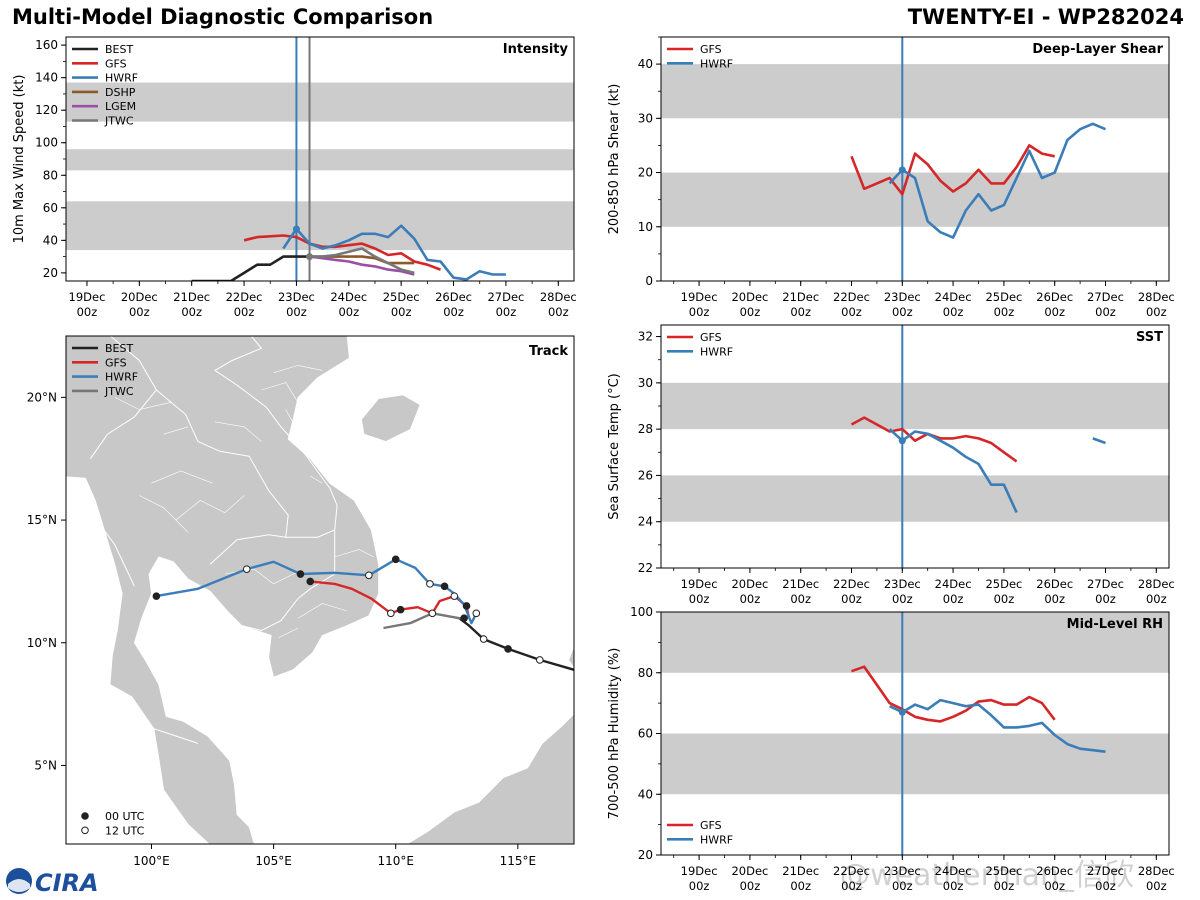 Image resolution: width=1200 pixels, height=900 pixels. What do you see at coordinates (645, 64) in the screenshot?
I see `y-tick-label: 40` at bounding box center [645, 64].